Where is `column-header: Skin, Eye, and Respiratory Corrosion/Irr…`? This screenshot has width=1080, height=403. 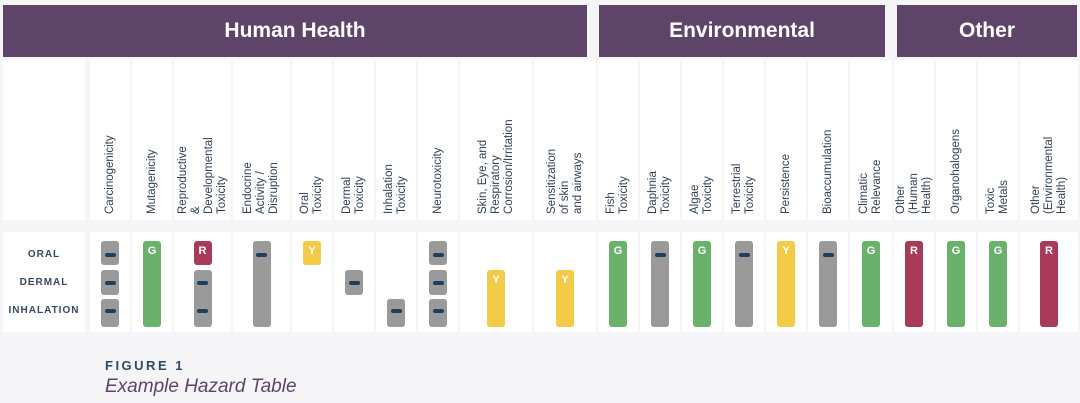 column-header: Skin, Eye, and Respiratory Corrosion/Irr… is located at coordinates (496, 140).